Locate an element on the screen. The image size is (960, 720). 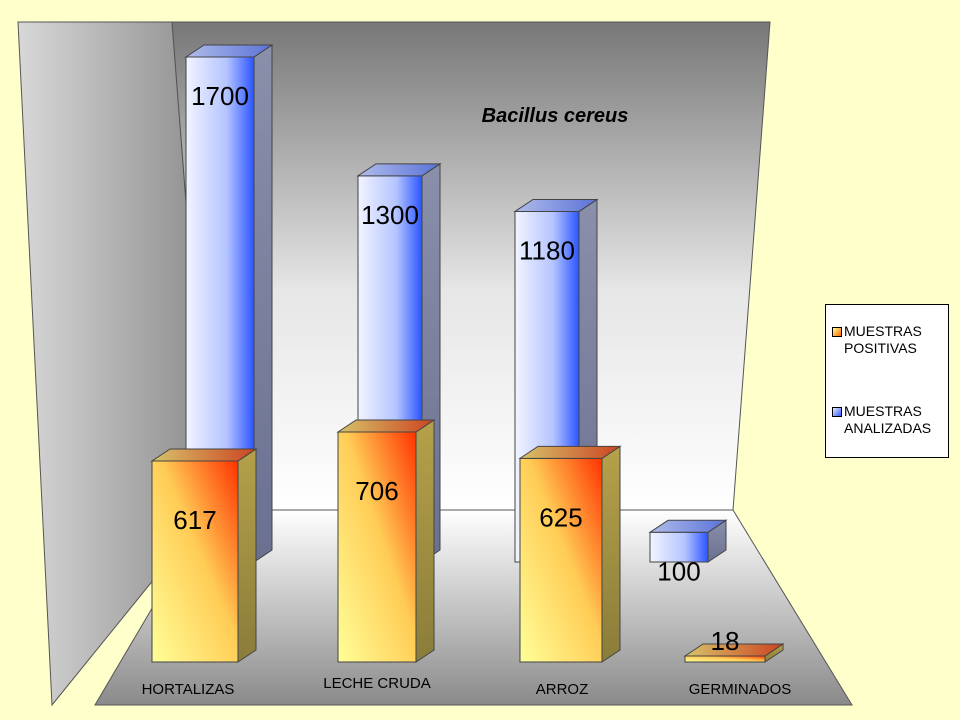
category-label-2: ARROZ is located at coordinates (562, 689).